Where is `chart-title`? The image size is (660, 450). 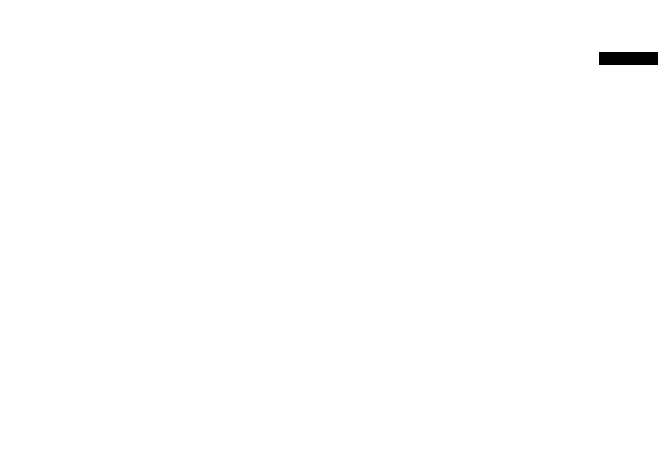 chart-title is located at coordinates (10, 8).